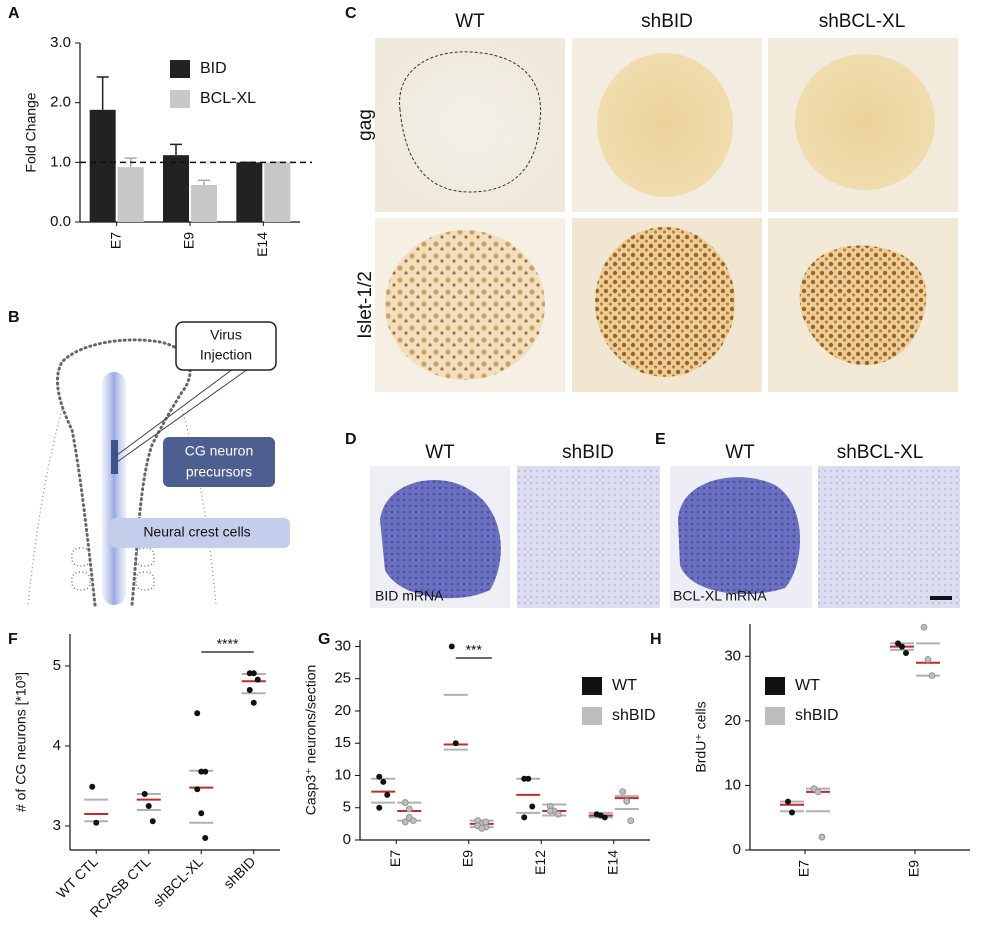  I want to click on y-tick-label: 15, so click(342, 742).